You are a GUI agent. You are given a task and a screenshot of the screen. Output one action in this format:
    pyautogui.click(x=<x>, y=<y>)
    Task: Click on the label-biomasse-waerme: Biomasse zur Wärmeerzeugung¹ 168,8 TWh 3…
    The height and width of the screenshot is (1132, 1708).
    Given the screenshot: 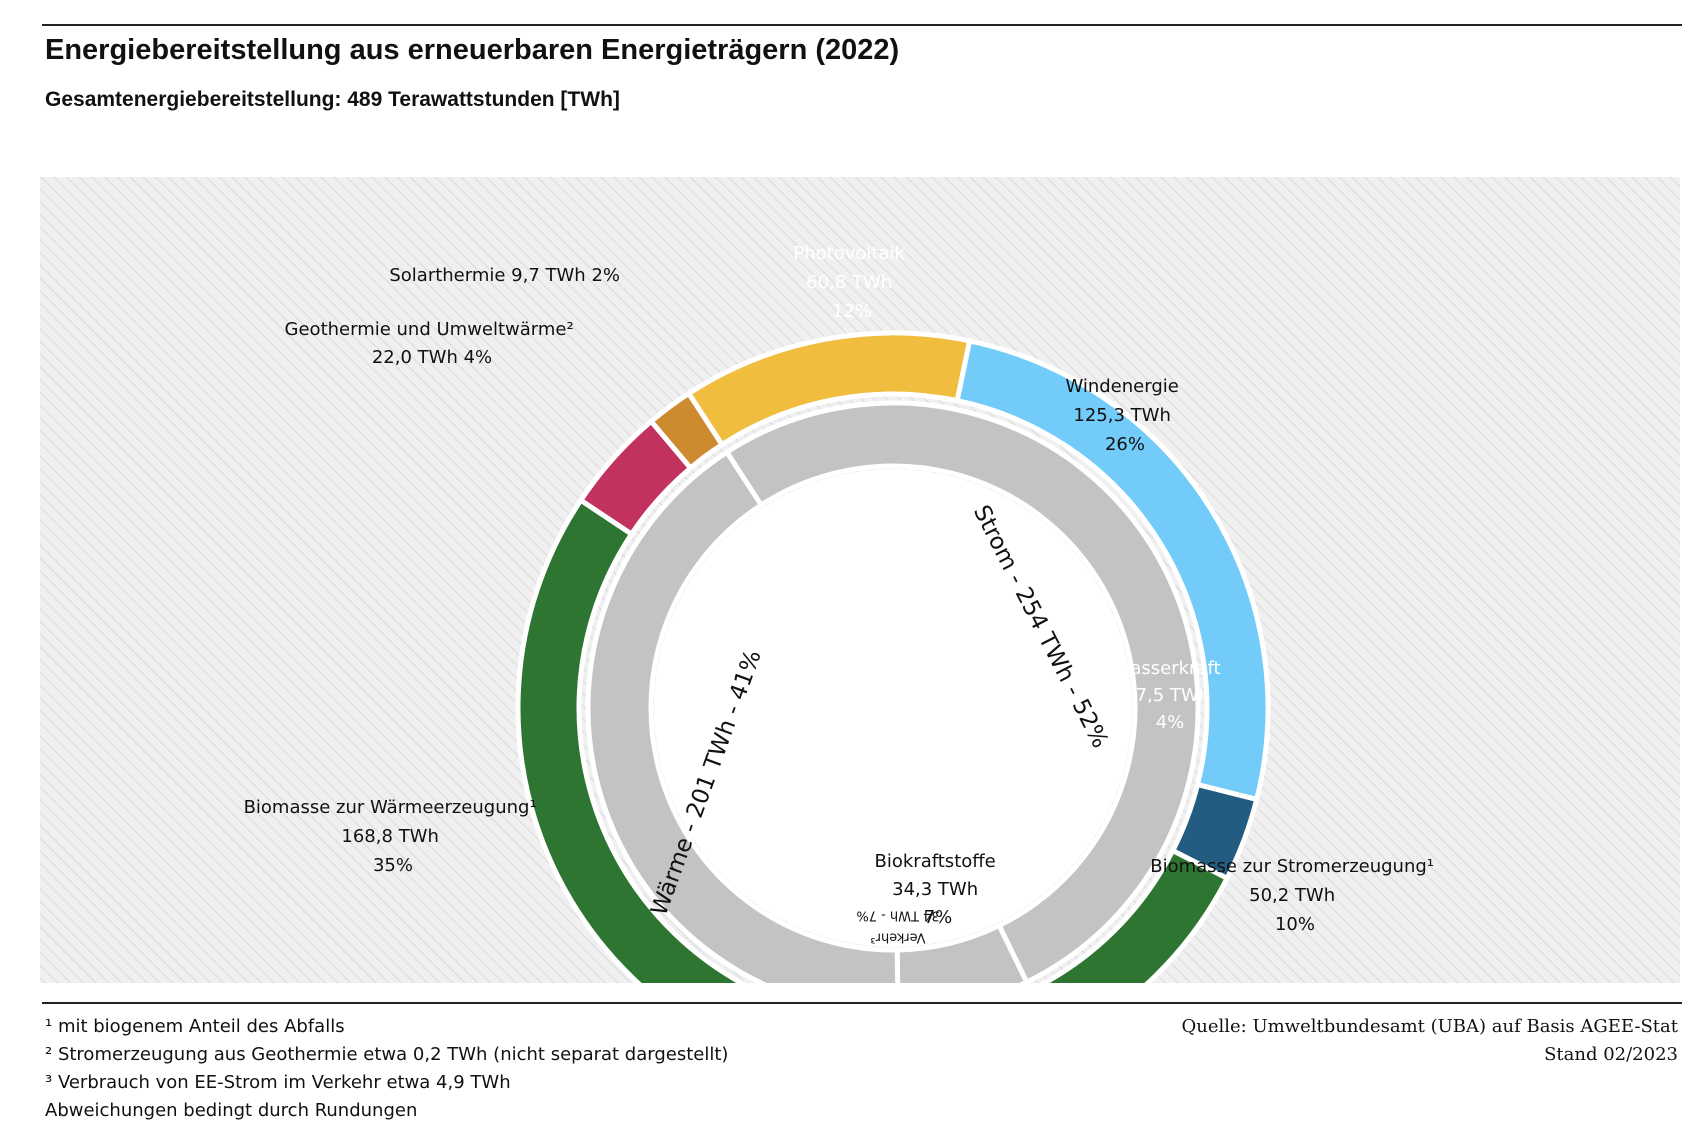 What is the action you would take?
    pyautogui.click(x=393, y=836)
    